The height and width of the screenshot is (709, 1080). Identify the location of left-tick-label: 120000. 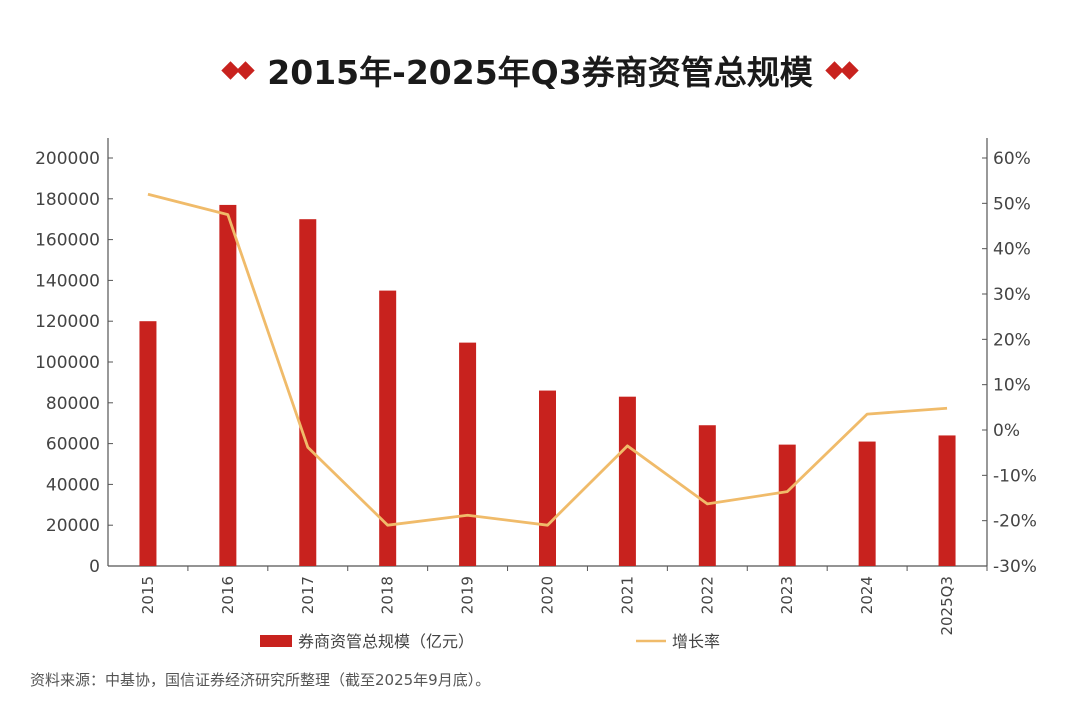
(67, 322).